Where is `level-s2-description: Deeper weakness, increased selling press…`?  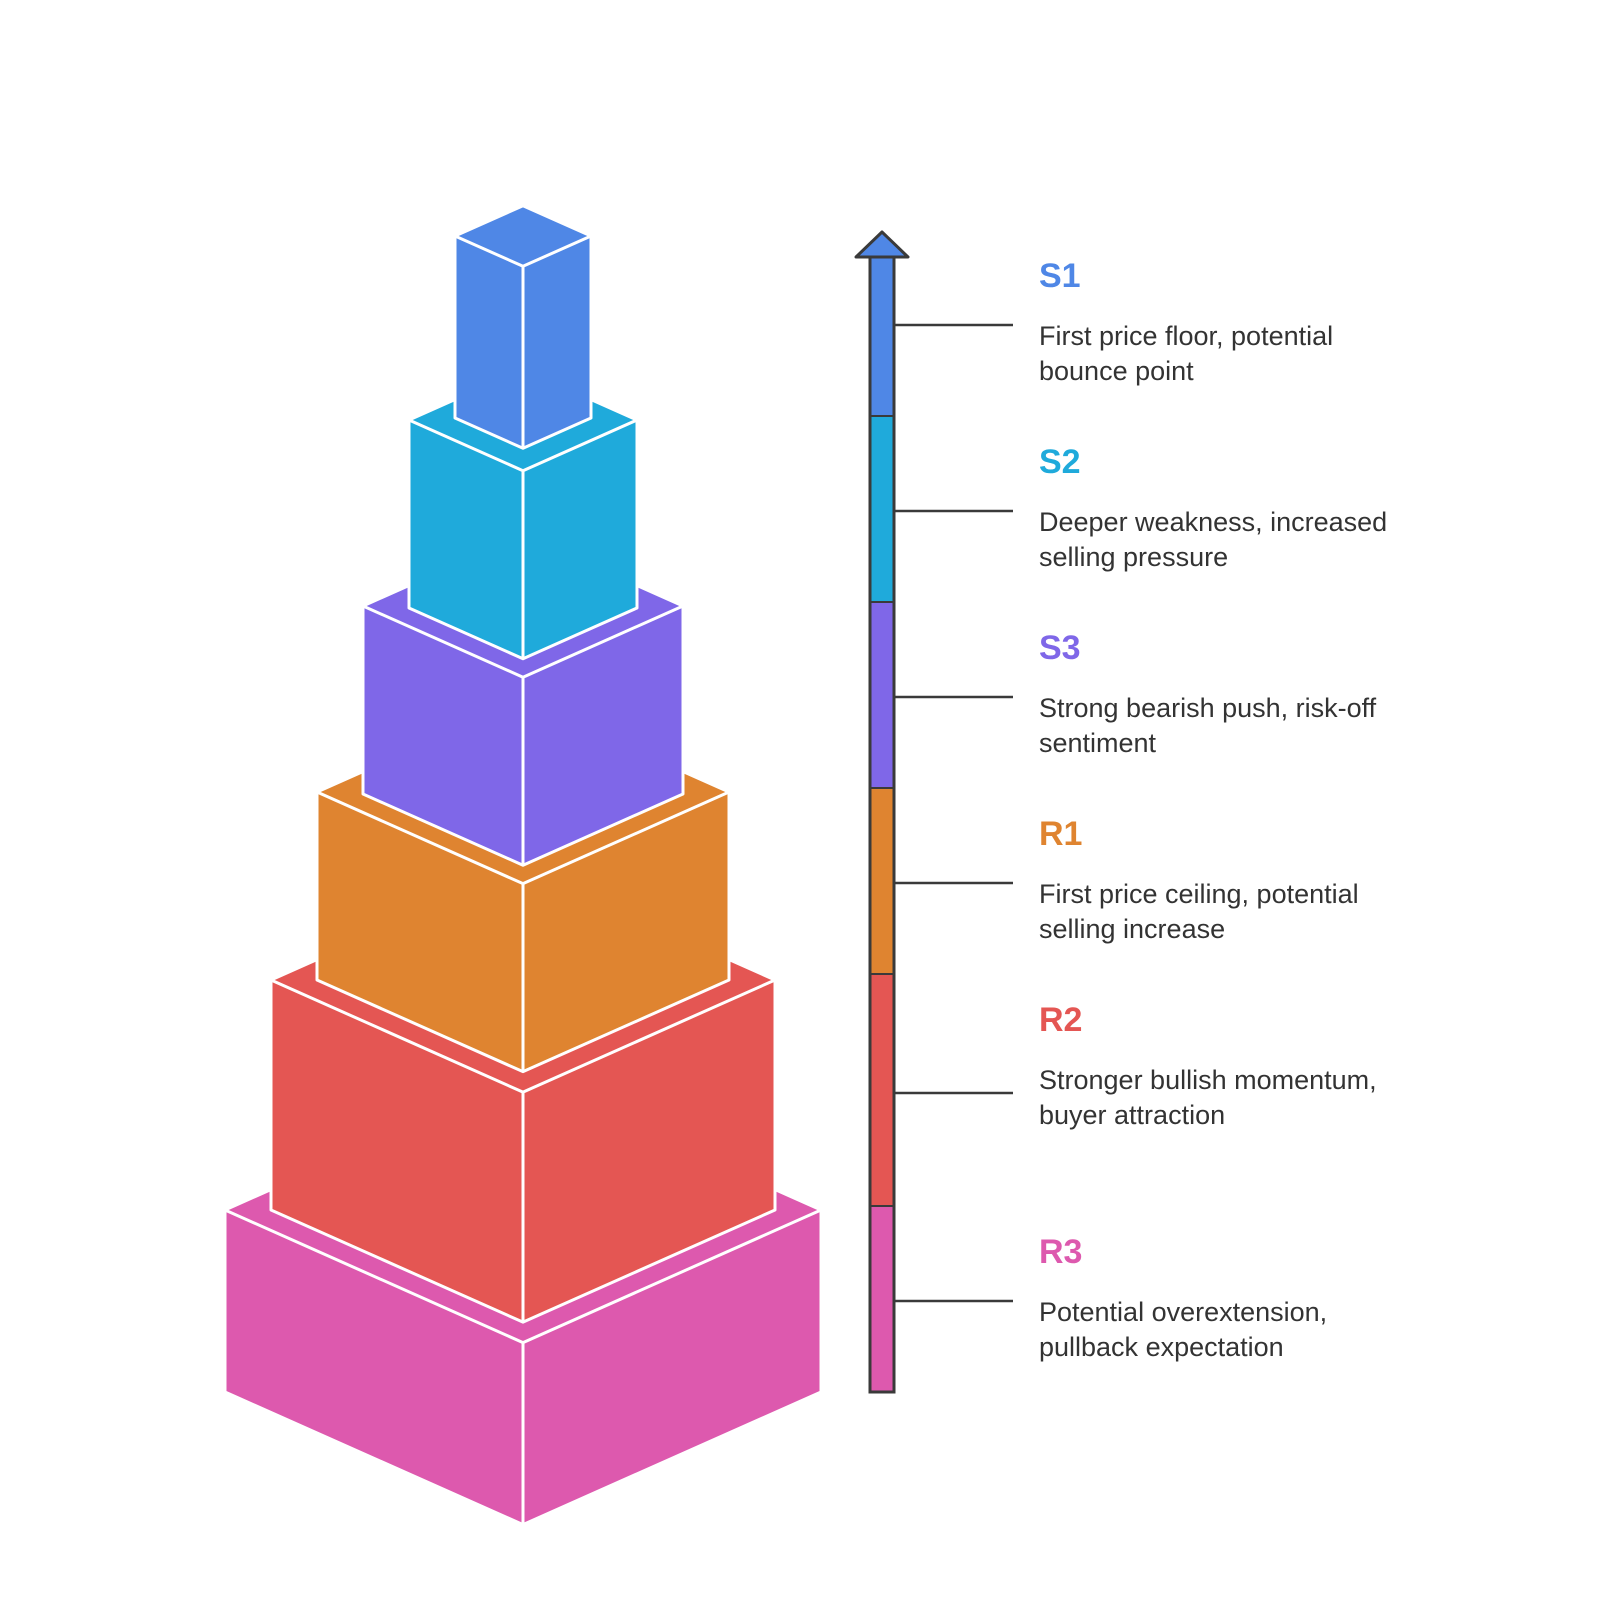
level-s2-description: Deeper weakness, increased selling press… is located at coordinates (1213, 539).